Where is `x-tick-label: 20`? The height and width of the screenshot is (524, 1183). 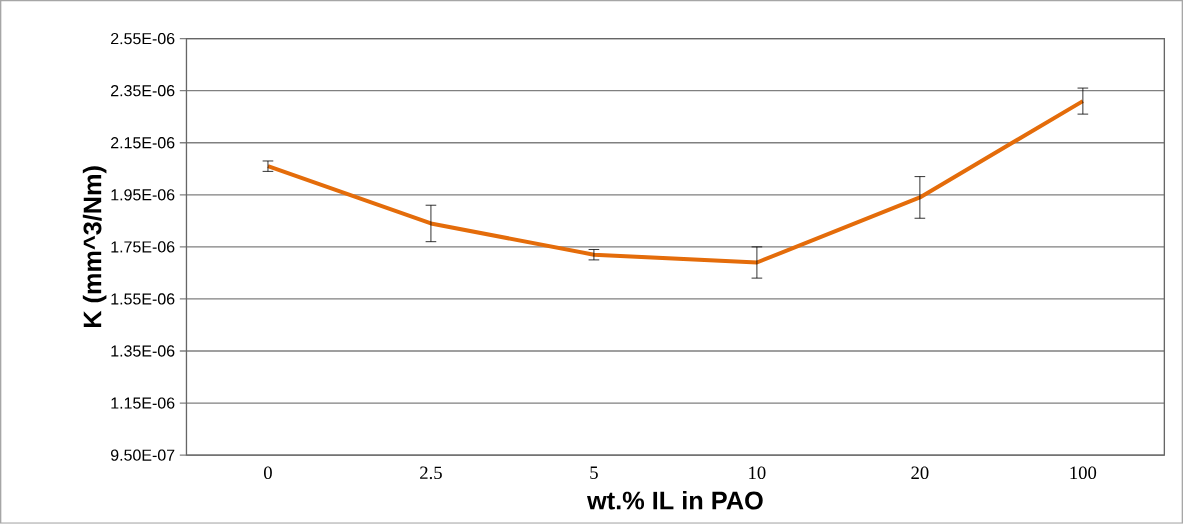 x-tick-label: 20 is located at coordinates (920, 473).